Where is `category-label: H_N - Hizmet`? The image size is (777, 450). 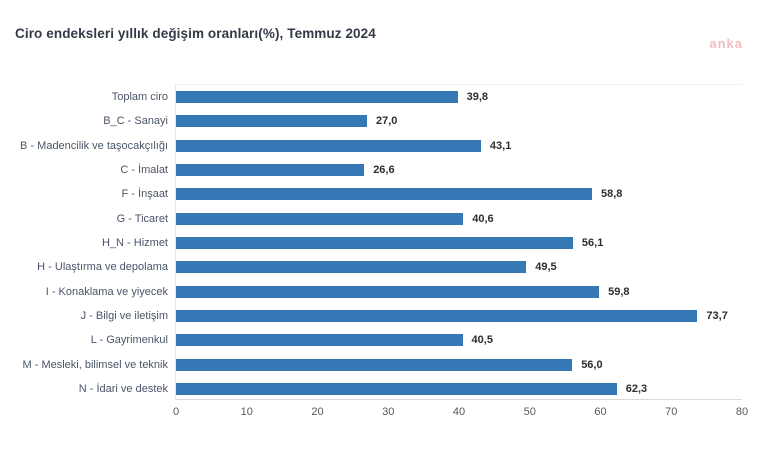
category-label: H_N - Hizmet is located at coordinates (134, 242).